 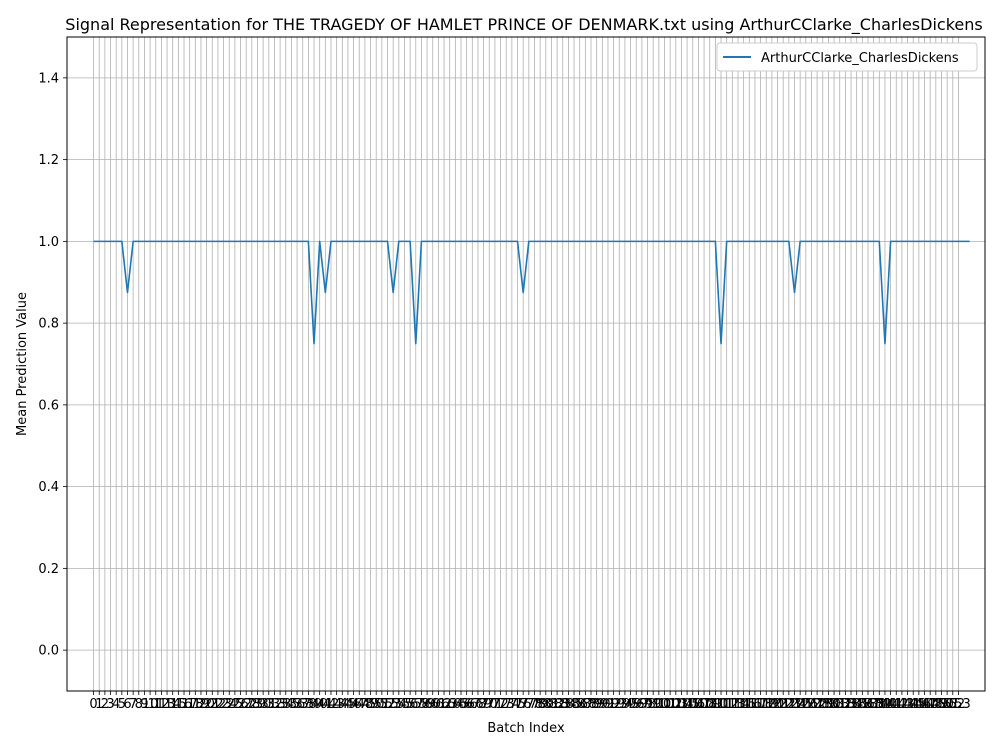 I want to click on x-tick-label: 28, so click(x=252, y=704).